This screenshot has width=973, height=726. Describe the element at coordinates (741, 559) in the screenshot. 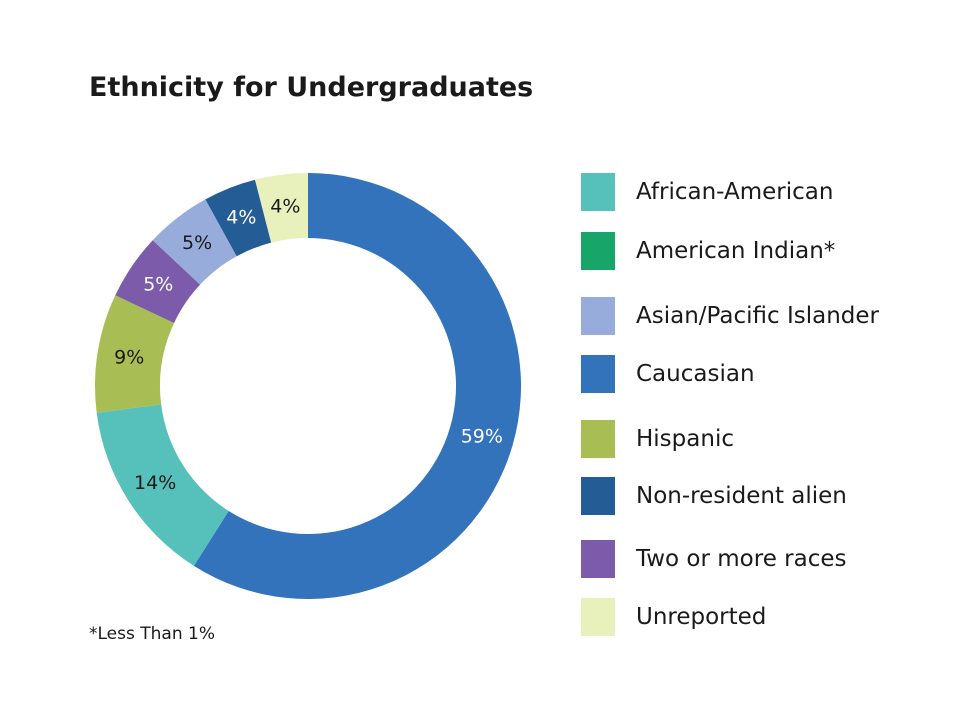

I see `legend-label: Two or more races` at that location.